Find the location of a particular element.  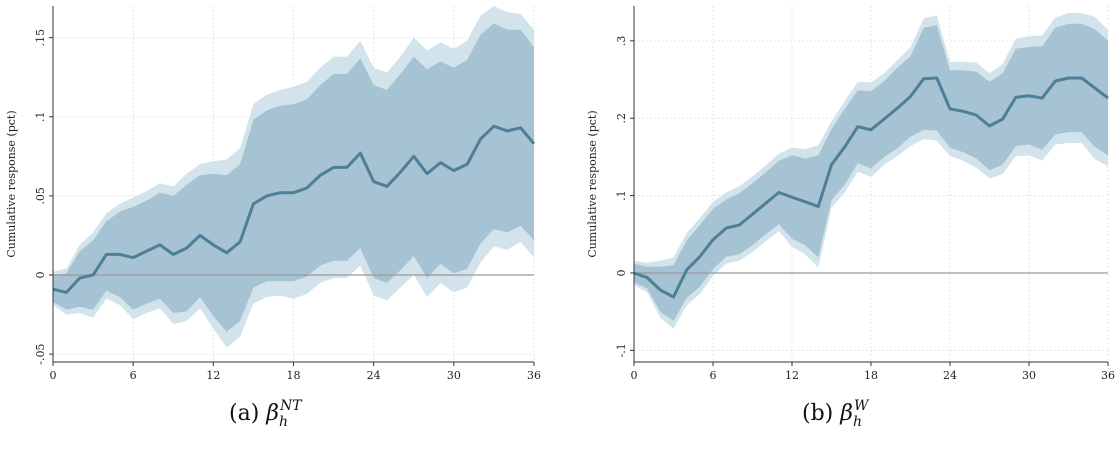

b-y-tick-label-2: .1 is located at coordinates (621, 195).